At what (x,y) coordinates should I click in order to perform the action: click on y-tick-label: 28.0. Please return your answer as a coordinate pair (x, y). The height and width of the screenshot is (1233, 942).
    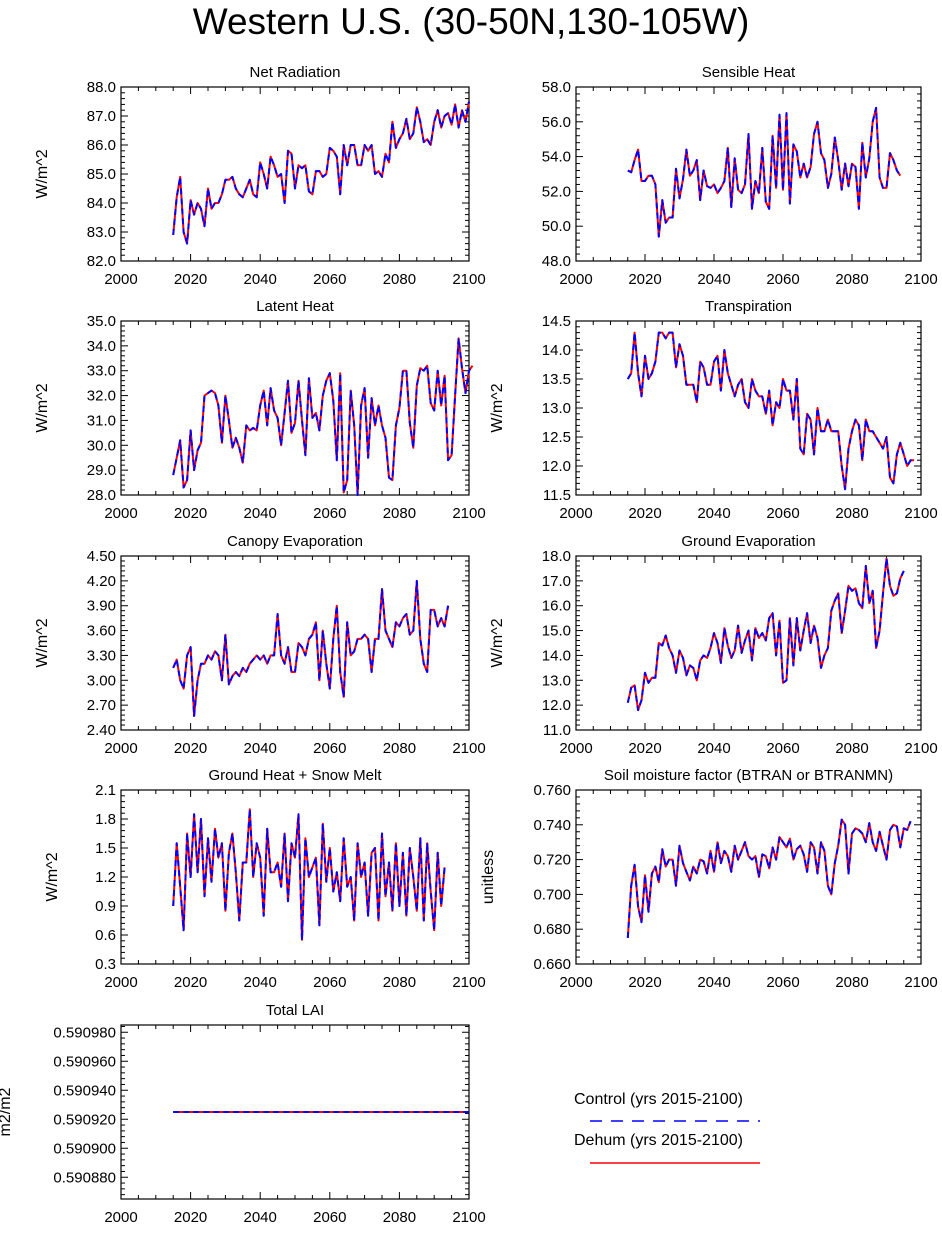
    Looking at the image, I should click on (101, 495).